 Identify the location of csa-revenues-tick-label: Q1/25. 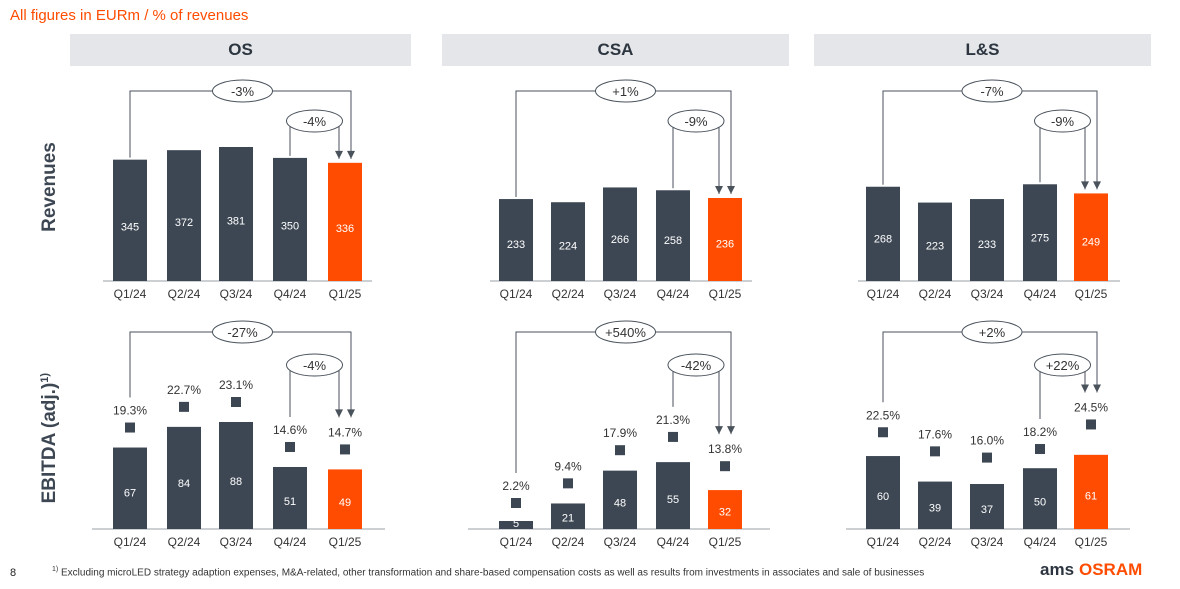
(725, 294).